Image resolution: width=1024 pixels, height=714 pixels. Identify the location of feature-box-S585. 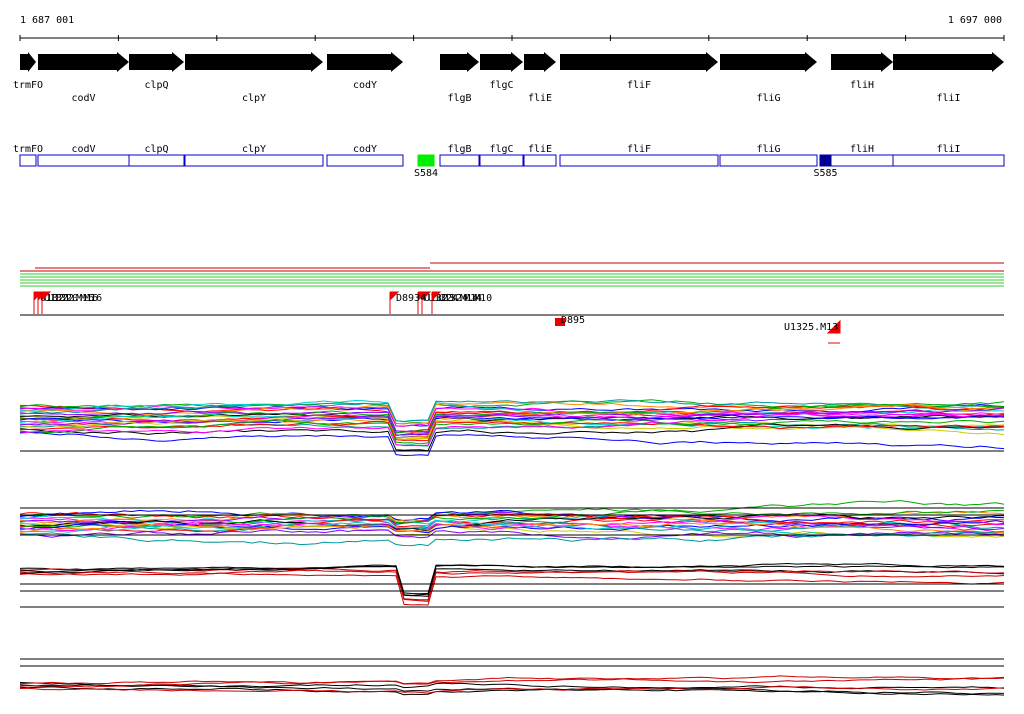
(825, 160).